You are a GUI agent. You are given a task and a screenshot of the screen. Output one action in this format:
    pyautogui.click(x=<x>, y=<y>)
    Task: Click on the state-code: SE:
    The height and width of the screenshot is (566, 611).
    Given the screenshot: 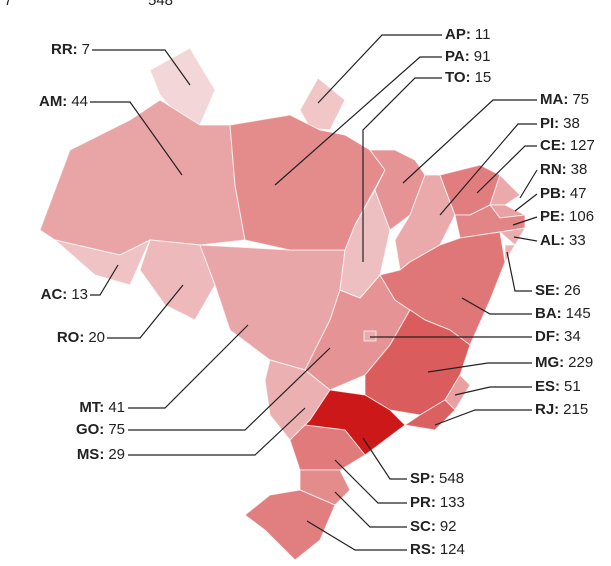 What is the action you would take?
    pyautogui.click(x=547, y=290)
    